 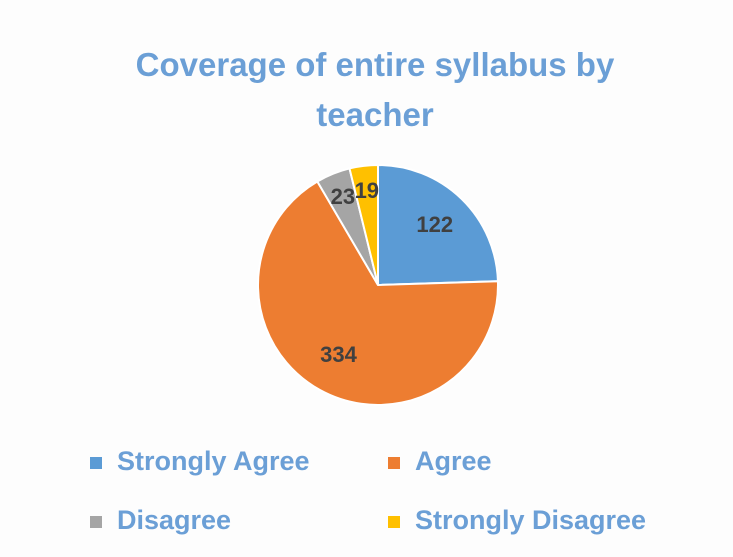 What do you see at coordinates (434, 224) in the screenshot?
I see `data-label: 122` at bounding box center [434, 224].